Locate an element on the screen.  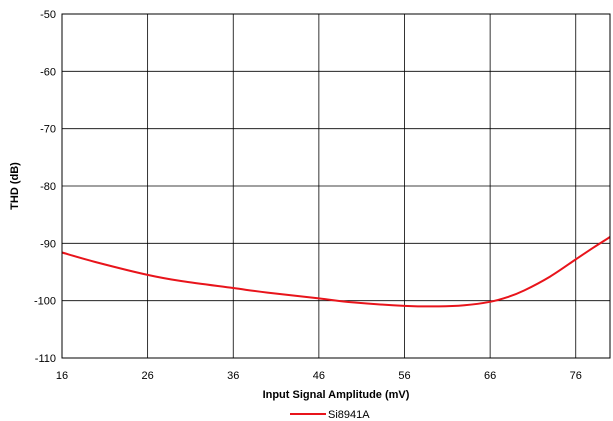
y-tick-label: -90 is located at coordinates (48, 244).